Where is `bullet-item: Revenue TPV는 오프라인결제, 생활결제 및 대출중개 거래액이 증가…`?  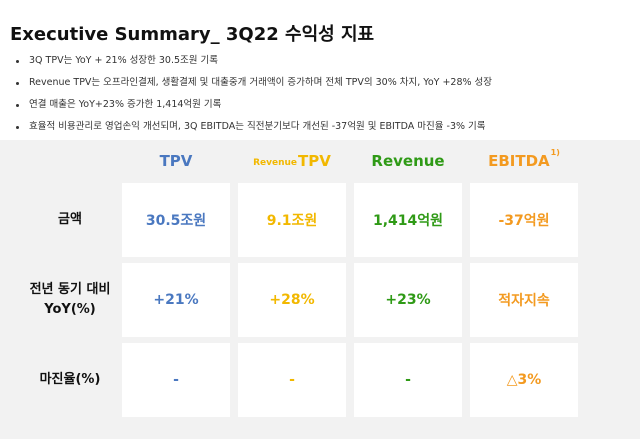 bullet-item: Revenue TPV는 오프라인결제, 생활결제 및 대출중개 거래액이 증가… is located at coordinates (324, 83).